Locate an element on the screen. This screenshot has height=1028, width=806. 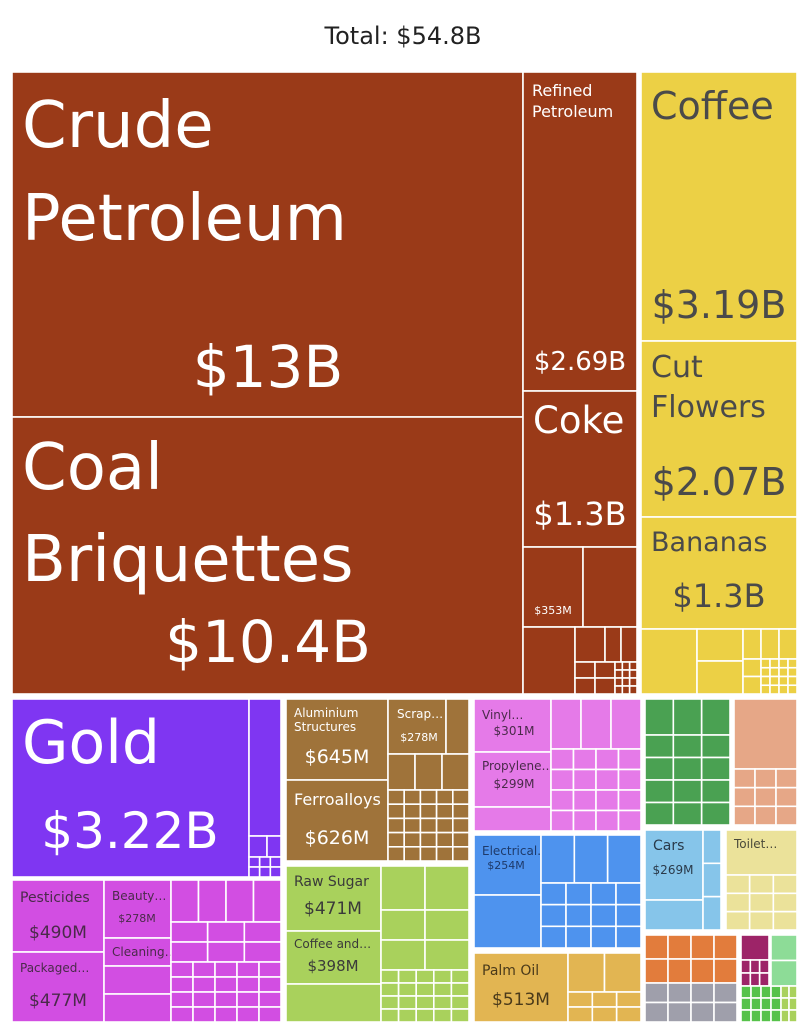
tile-label-cut-flowers: Cut is located at coordinates (677, 367).